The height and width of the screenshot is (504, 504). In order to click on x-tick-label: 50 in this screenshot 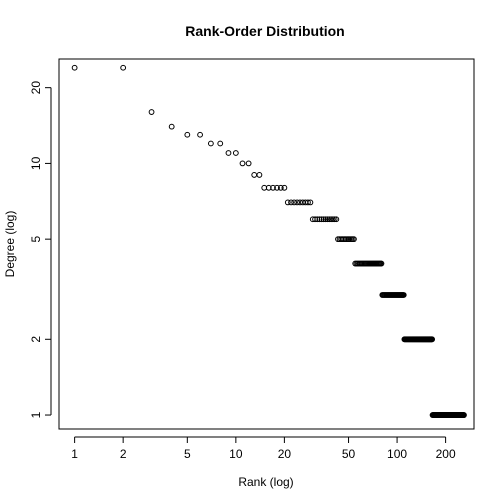, I will do `click(349, 454)`.